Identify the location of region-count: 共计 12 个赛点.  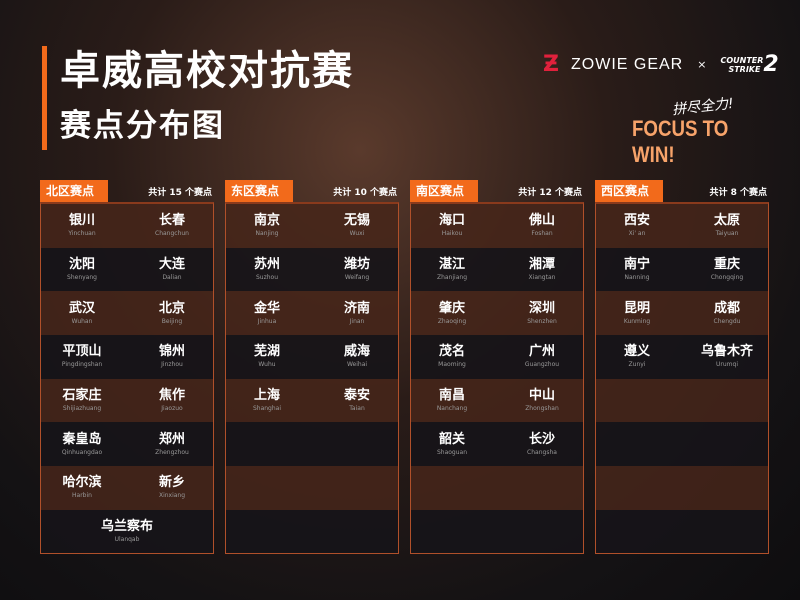
(550, 193).